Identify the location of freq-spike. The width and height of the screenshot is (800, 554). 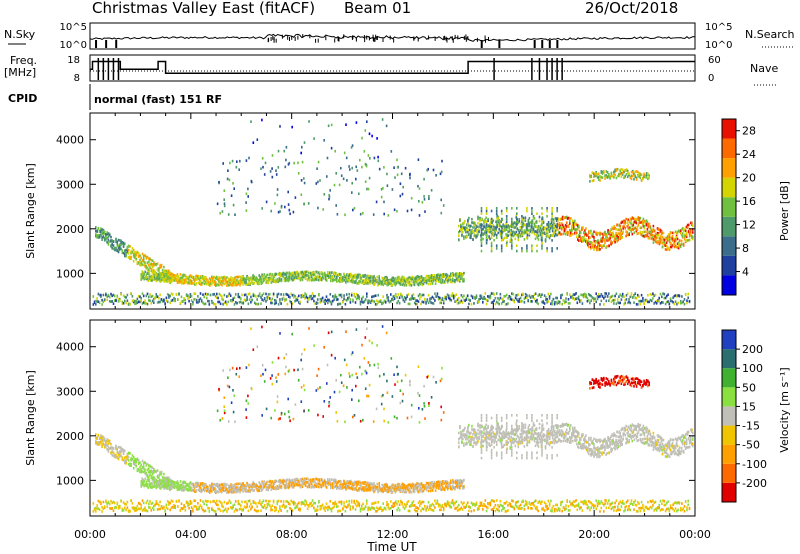
(557, 69).